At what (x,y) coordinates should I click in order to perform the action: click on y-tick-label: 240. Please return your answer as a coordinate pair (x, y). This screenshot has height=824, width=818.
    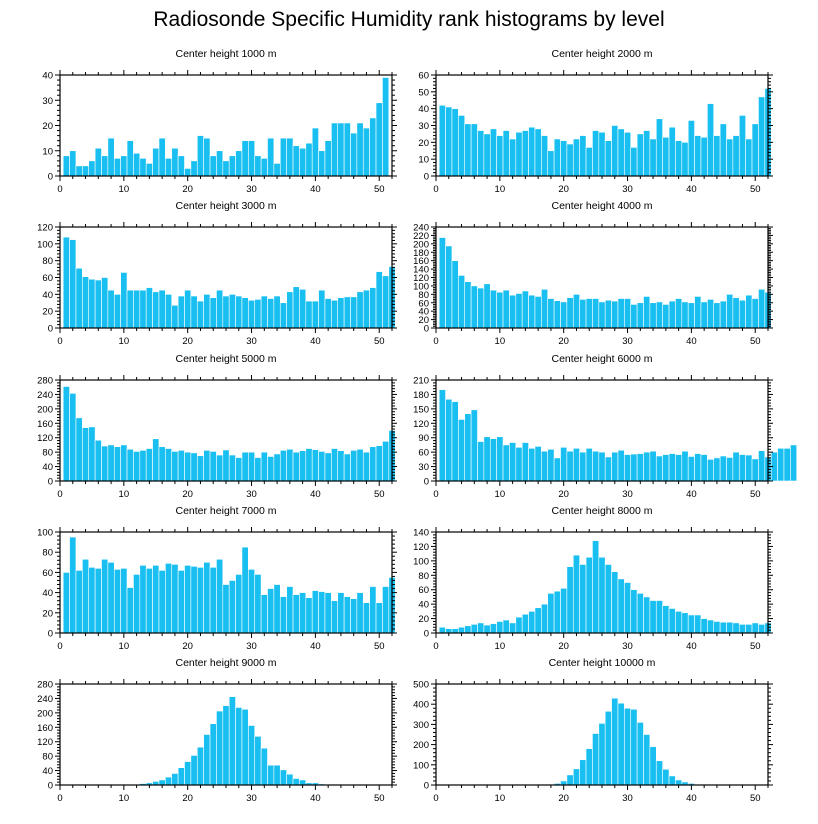
    Looking at the image, I should click on (45, 699).